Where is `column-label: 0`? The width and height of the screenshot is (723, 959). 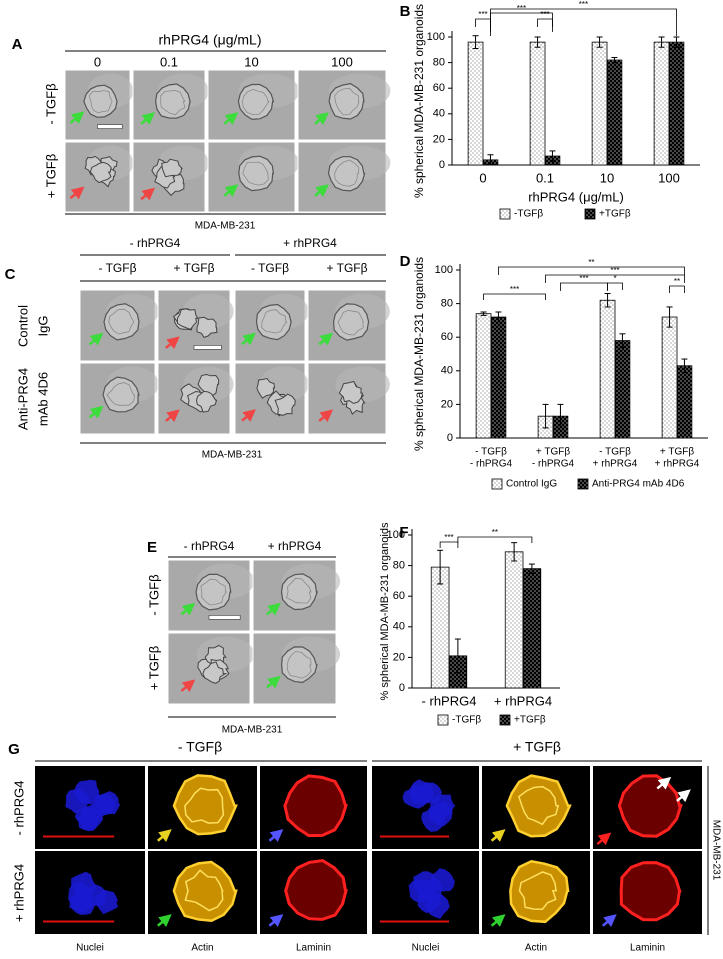 column-label: 0 is located at coordinates (97, 61).